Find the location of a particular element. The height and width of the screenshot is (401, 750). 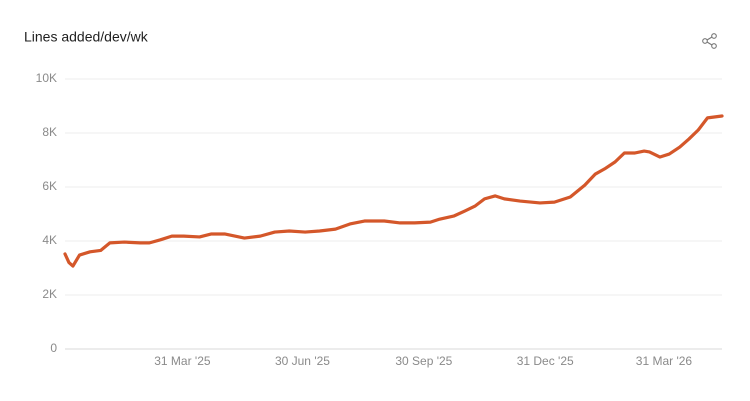

y-tick-label: 2K is located at coordinates (49, 294).